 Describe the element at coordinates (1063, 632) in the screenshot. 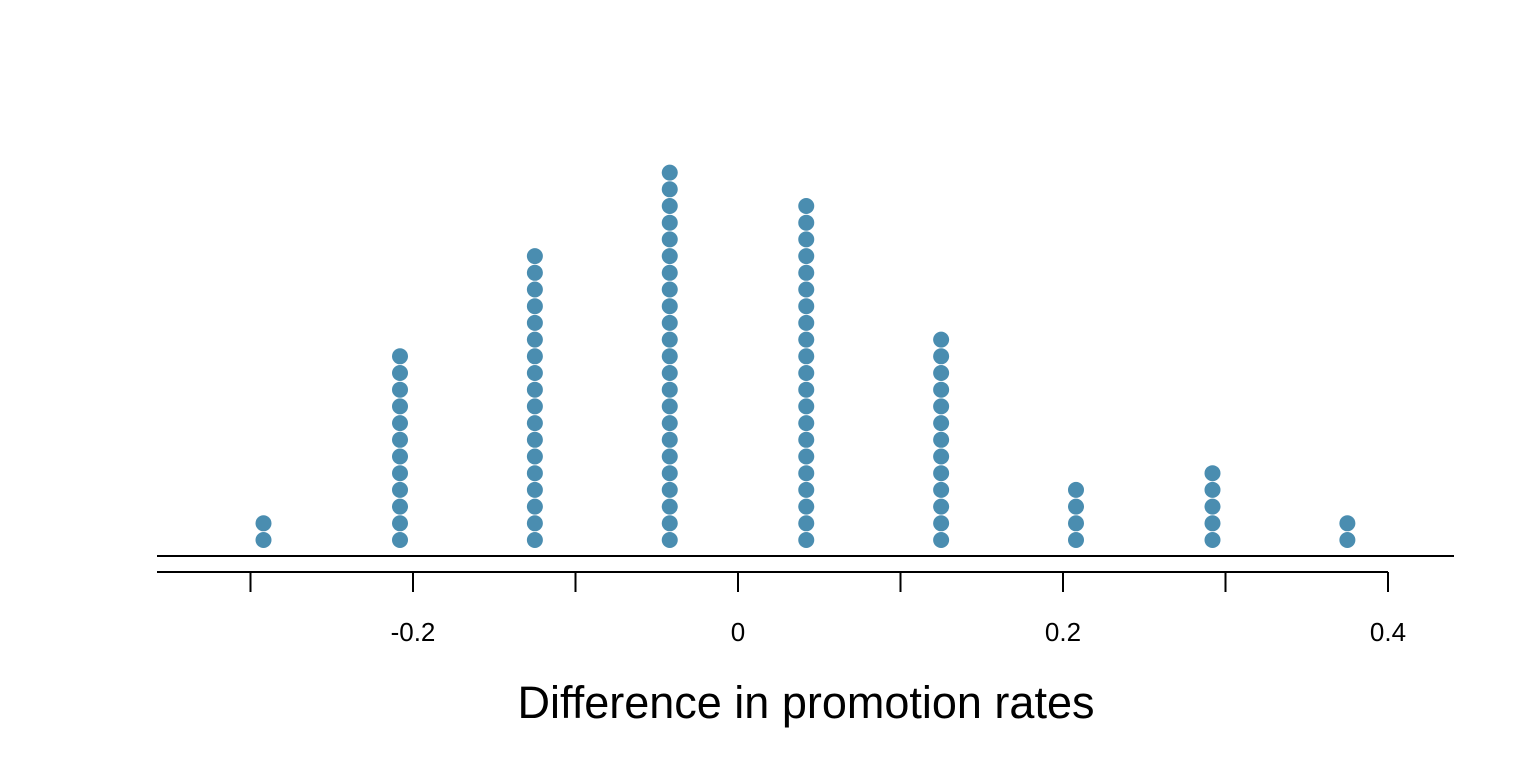

I see `x-tick-label-2: 0.2` at that location.